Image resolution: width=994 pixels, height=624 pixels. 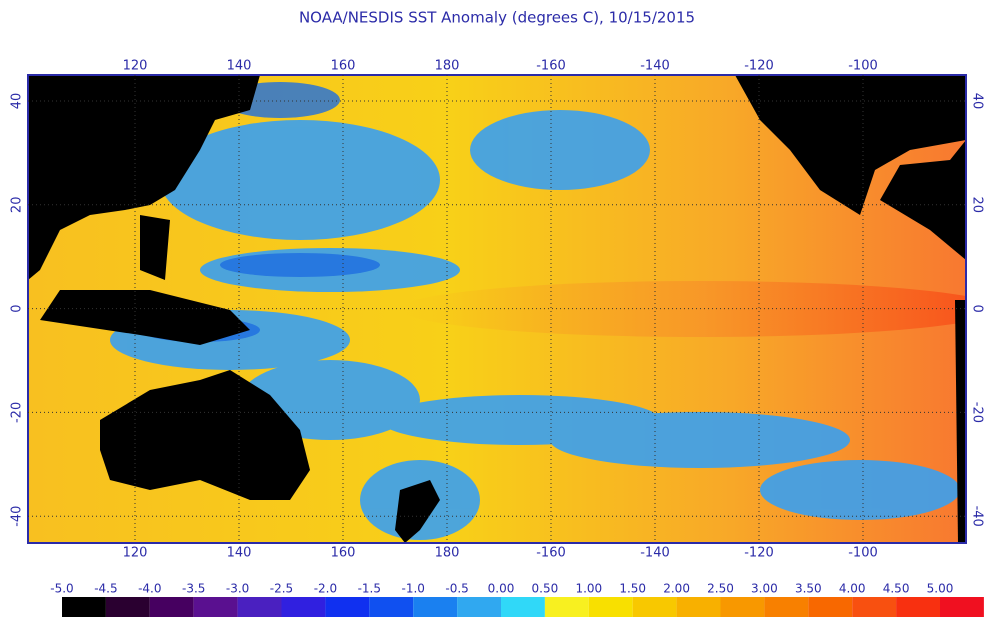 What do you see at coordinates (61, 589) in the screenshot?
I see `colorbar-label: -5.0` at bounding box center [61, 589].